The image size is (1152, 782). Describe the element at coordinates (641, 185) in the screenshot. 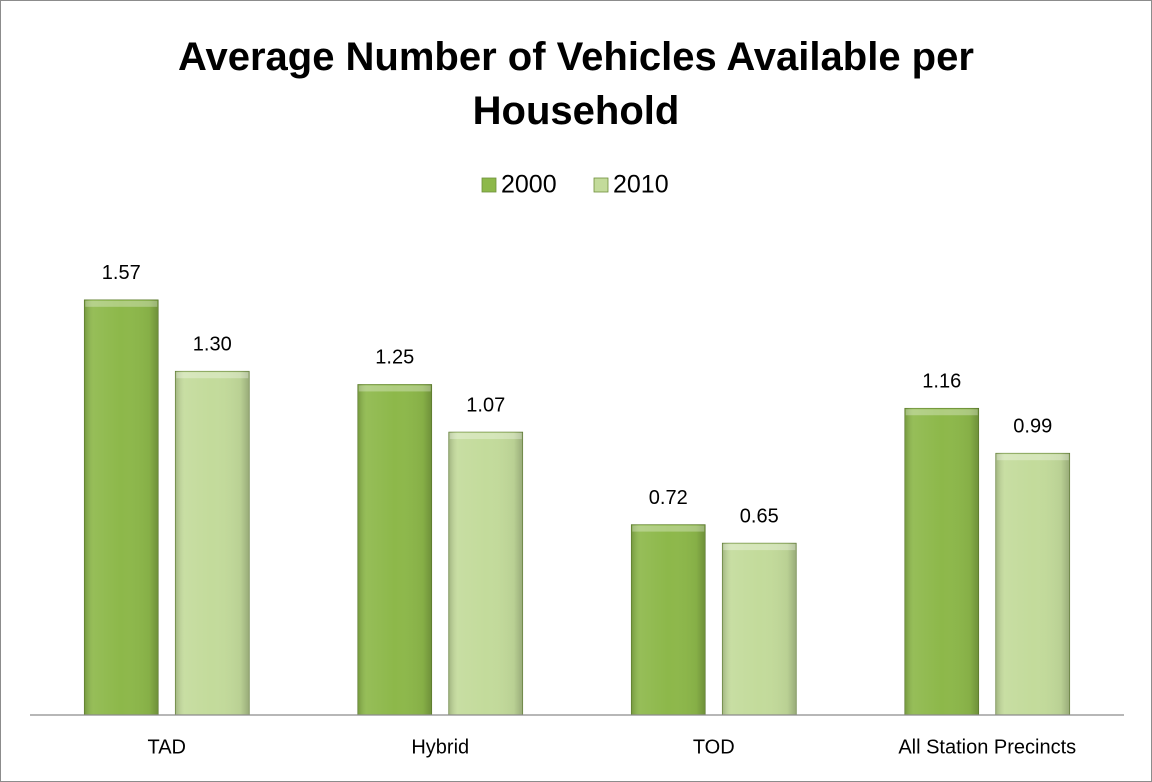

I see `legend-label: 2010` at that location.